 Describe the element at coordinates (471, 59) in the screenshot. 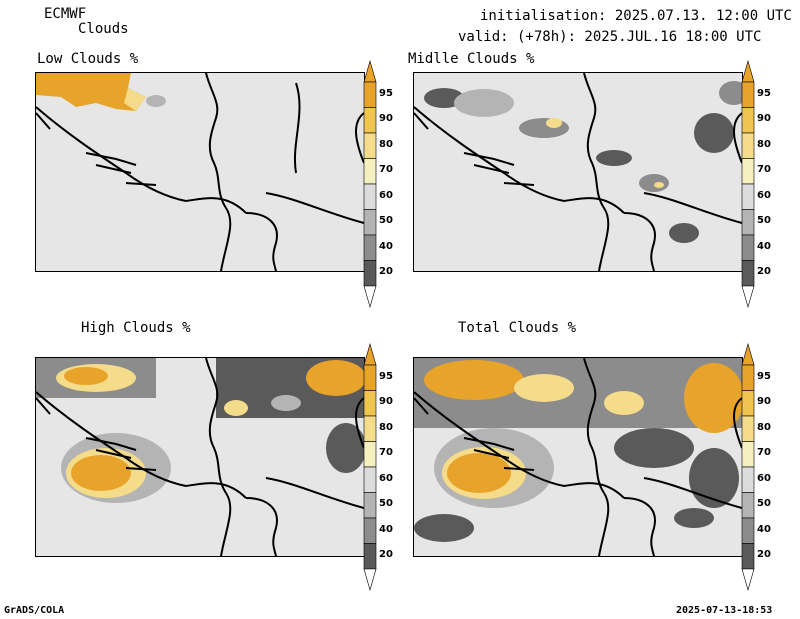

I see `panel-title-mid: Midlle Clouds %` at that location.